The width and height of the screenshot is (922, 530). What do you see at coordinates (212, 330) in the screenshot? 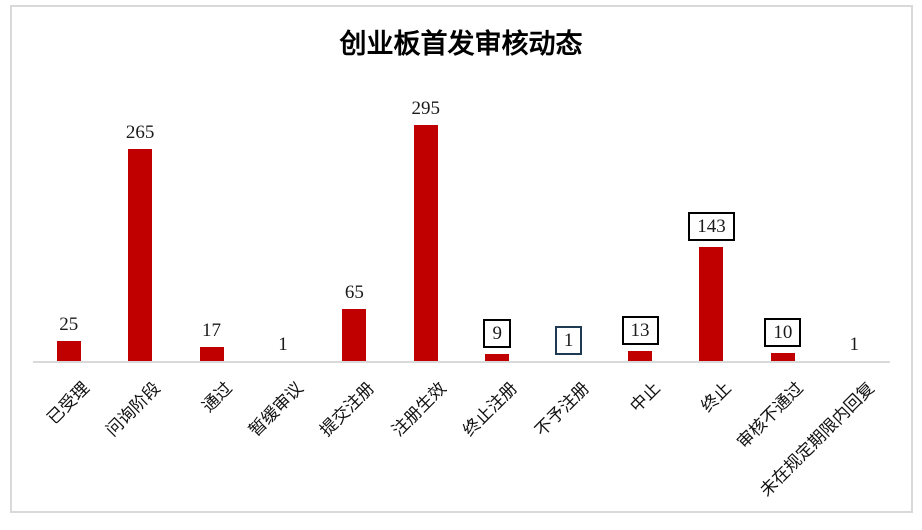
I see `value-label: 17` at bounding box center [212, 330].